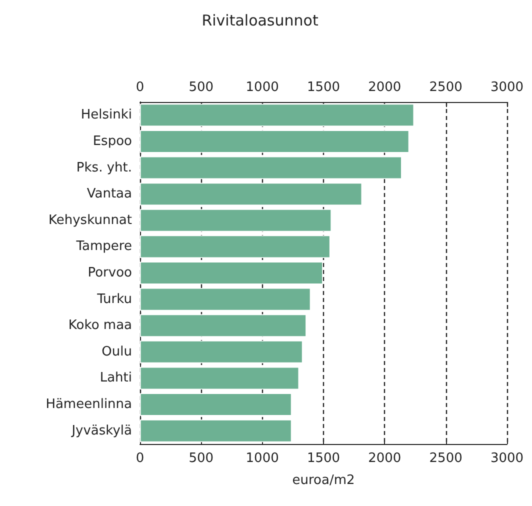 The width and height of the screenshot is (532, 506). What do you see at coordinates (101, 430) in the screenshot?
I see `y-tick-label: Jyväskylä` at bounding box center [101, 430].